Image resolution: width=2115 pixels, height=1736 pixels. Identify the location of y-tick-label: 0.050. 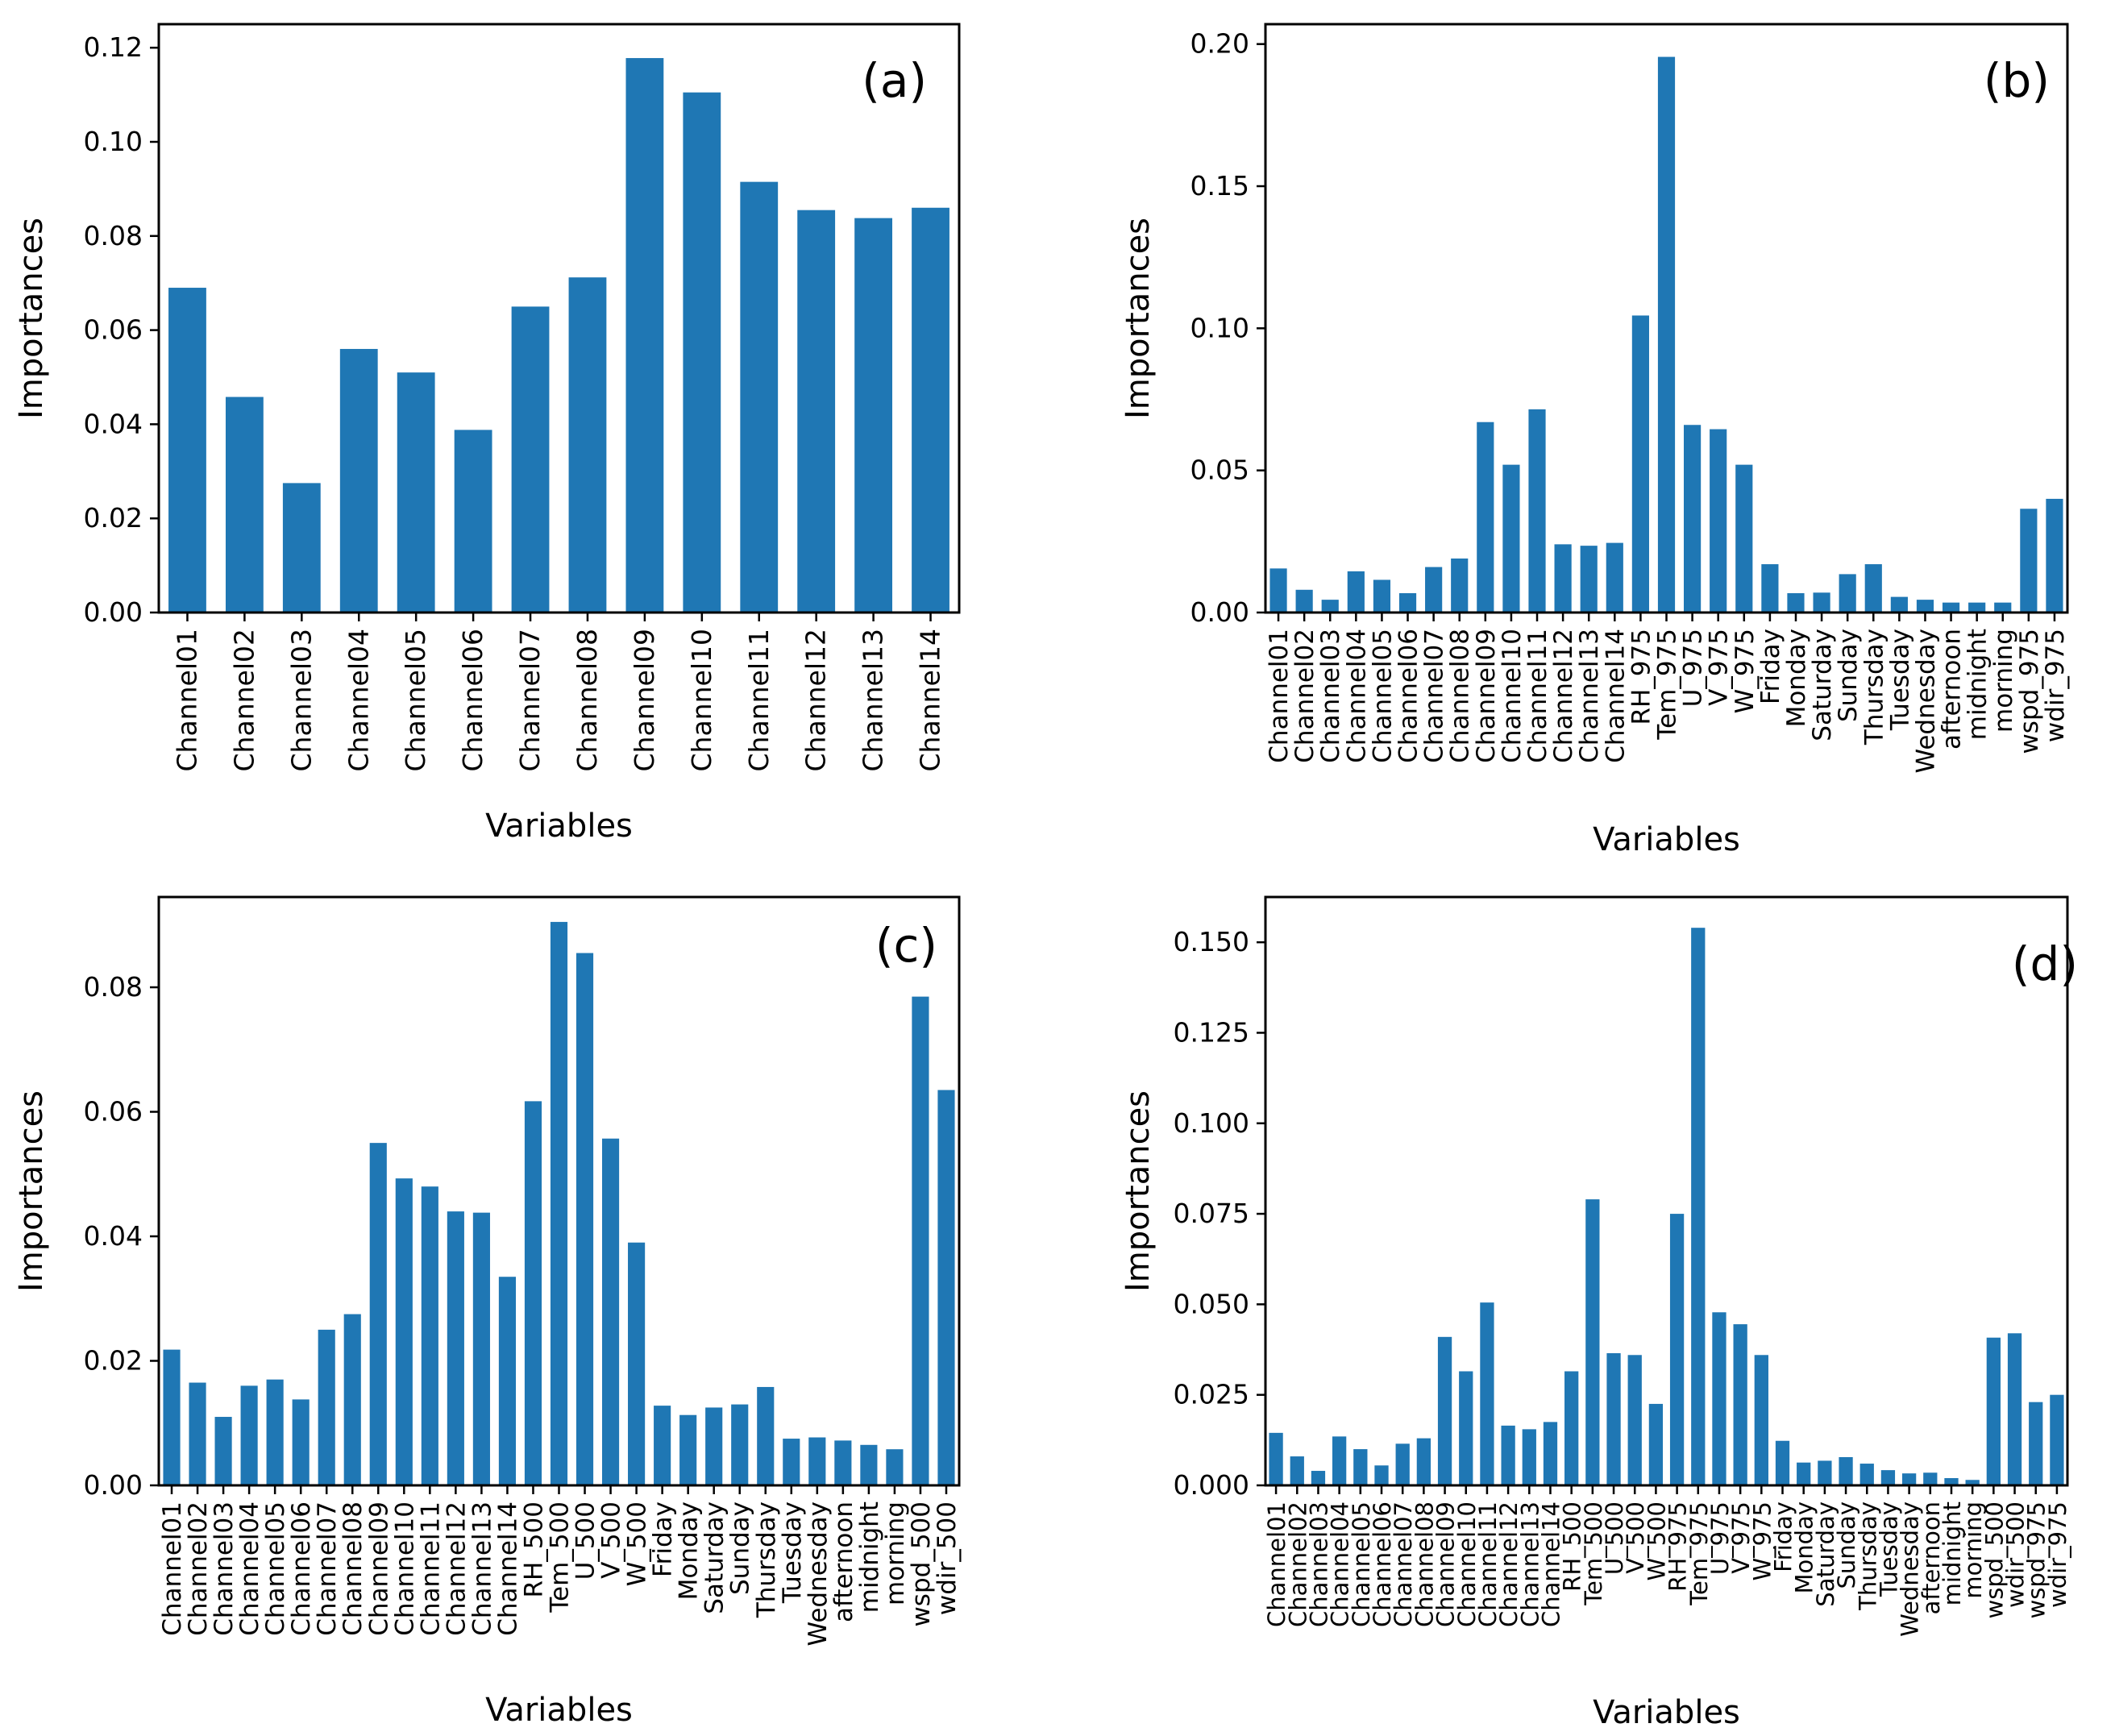
(1211, 1303).